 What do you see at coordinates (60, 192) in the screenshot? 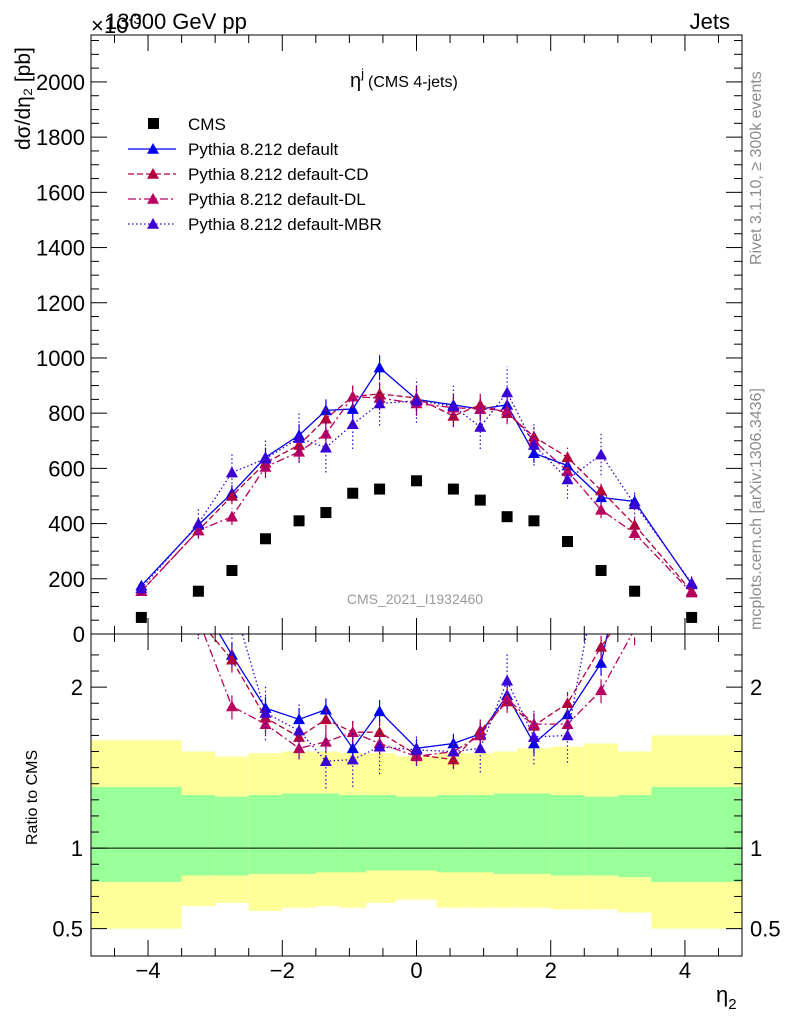
I see `y-tick-label: 1600` at bounding box center [60, 192].